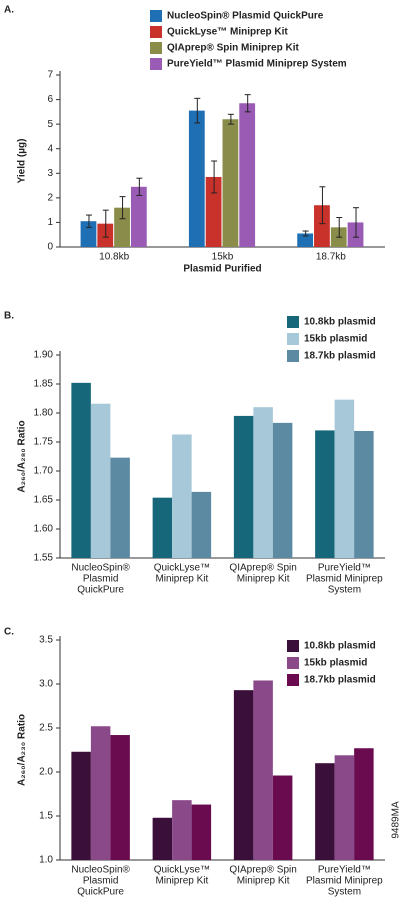 This screenshot has height=903, width=400. Describe the element at coordinates (44, 413) in the screenshot. I see `y-tick-label: 1.80` at that location.